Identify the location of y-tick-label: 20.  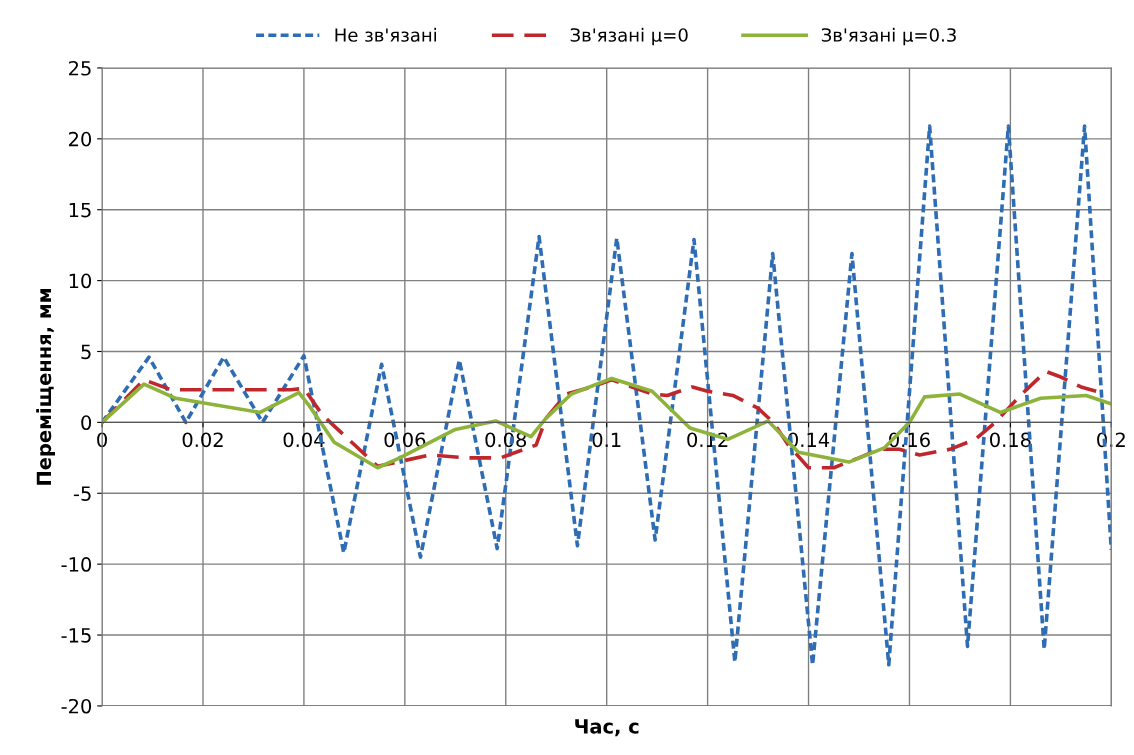
(80, 139).